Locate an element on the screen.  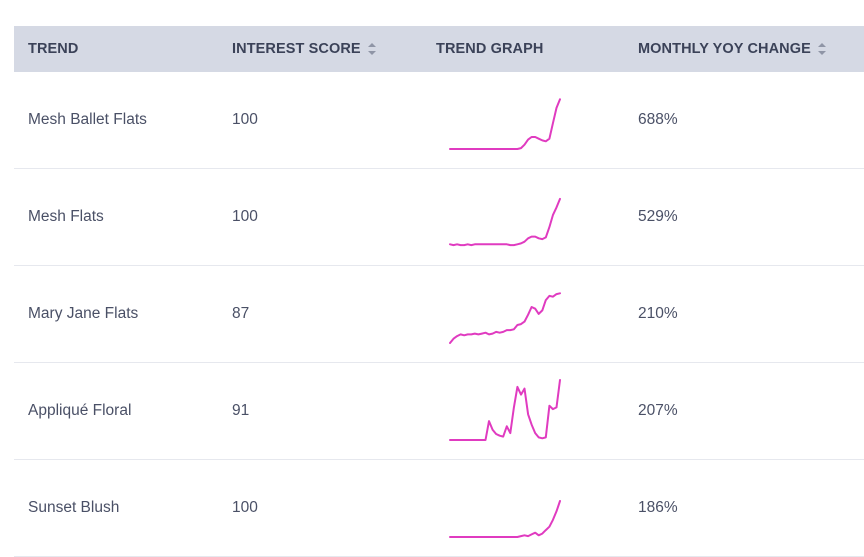
trend-name: Mesh Ballet Flats is located at coordinates (87, 119).